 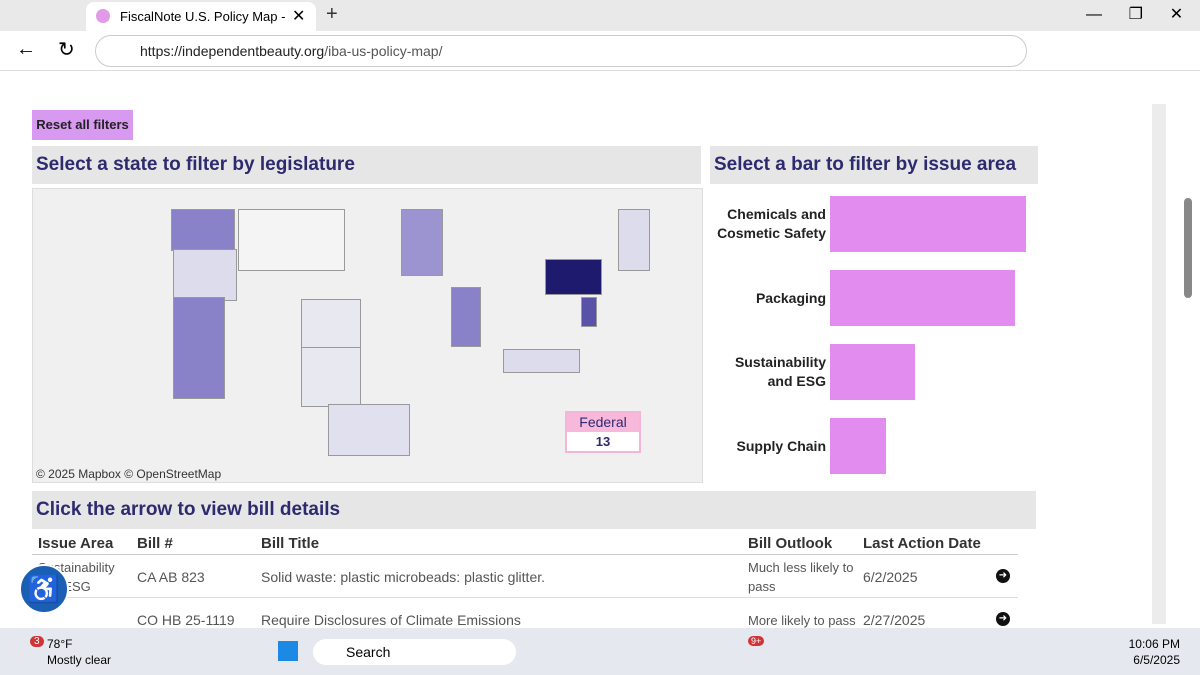 What do you see at coordinates (802, 620) in the screenshot?
I see `cell: More likely to pass` at bounding box center [802, 620].